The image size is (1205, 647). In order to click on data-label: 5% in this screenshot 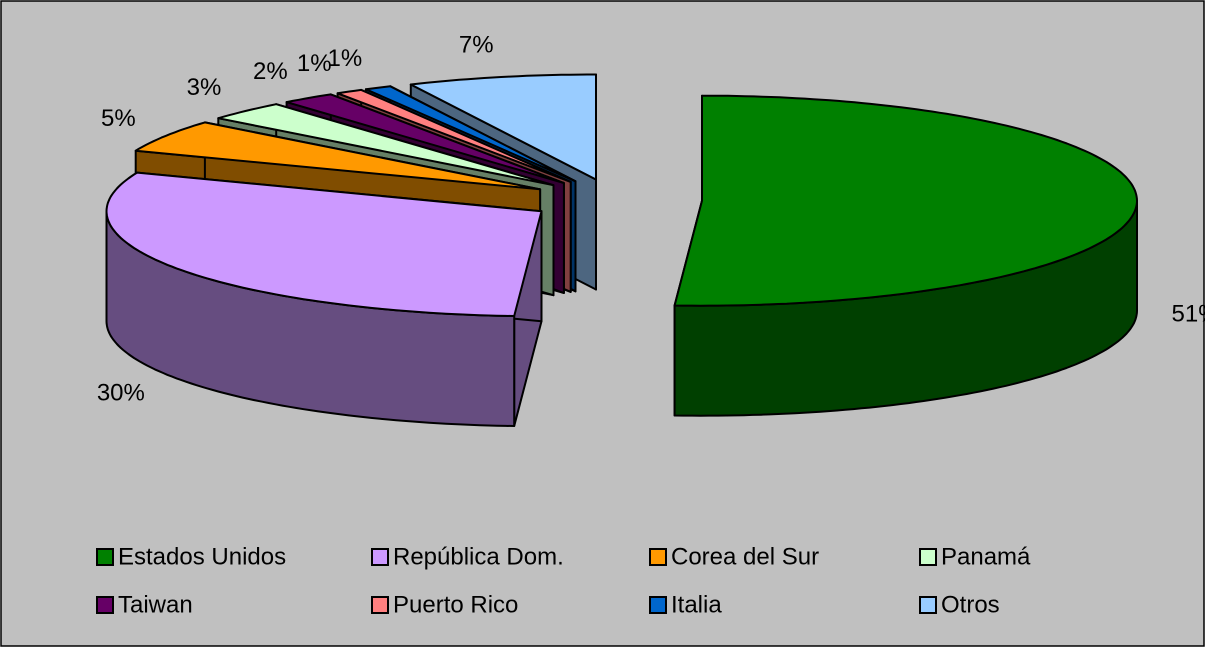, I will do `click(118, 118)`.